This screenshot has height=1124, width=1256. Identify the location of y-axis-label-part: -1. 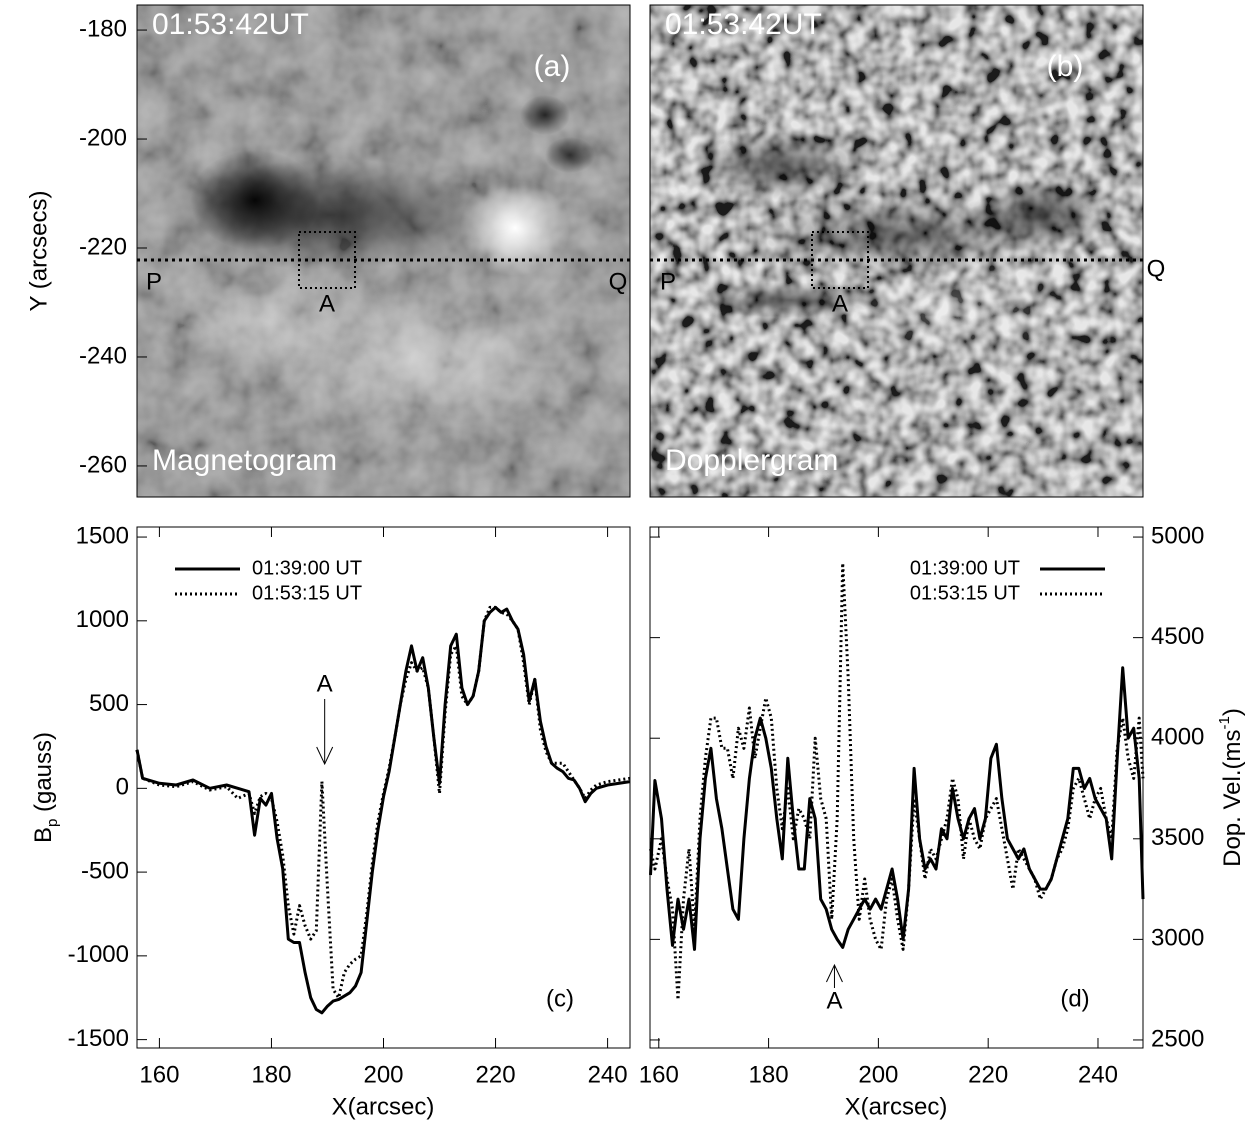
(1224, 722).